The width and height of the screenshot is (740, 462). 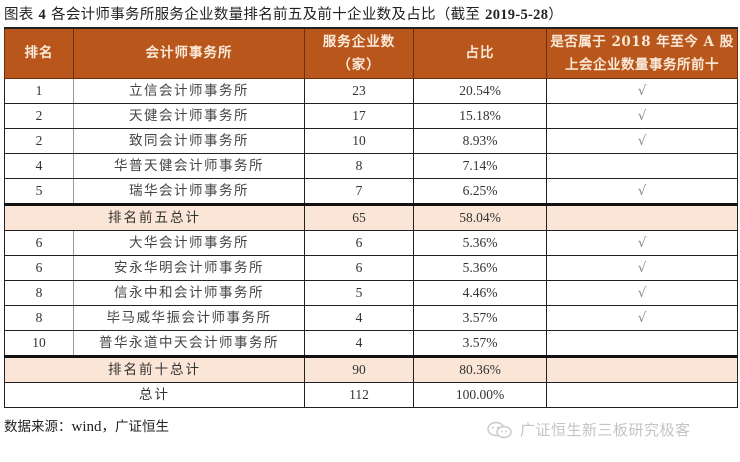 What do you see at coordinates (189, 53) in the screenshot?
I see `header-firm: 会计师事务所` at bounding box center [189, 53].